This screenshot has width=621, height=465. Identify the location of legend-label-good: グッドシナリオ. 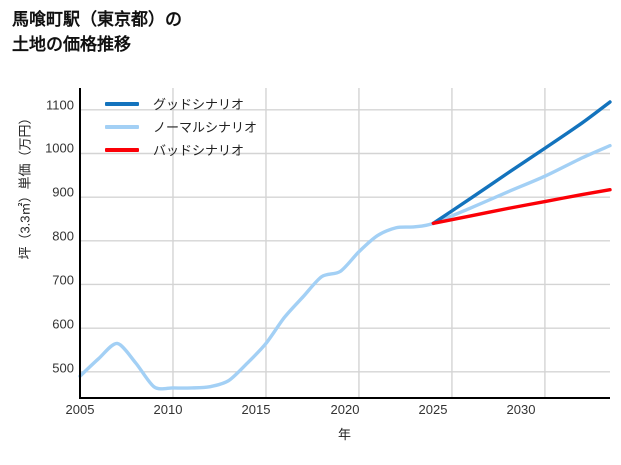
(199, 104).